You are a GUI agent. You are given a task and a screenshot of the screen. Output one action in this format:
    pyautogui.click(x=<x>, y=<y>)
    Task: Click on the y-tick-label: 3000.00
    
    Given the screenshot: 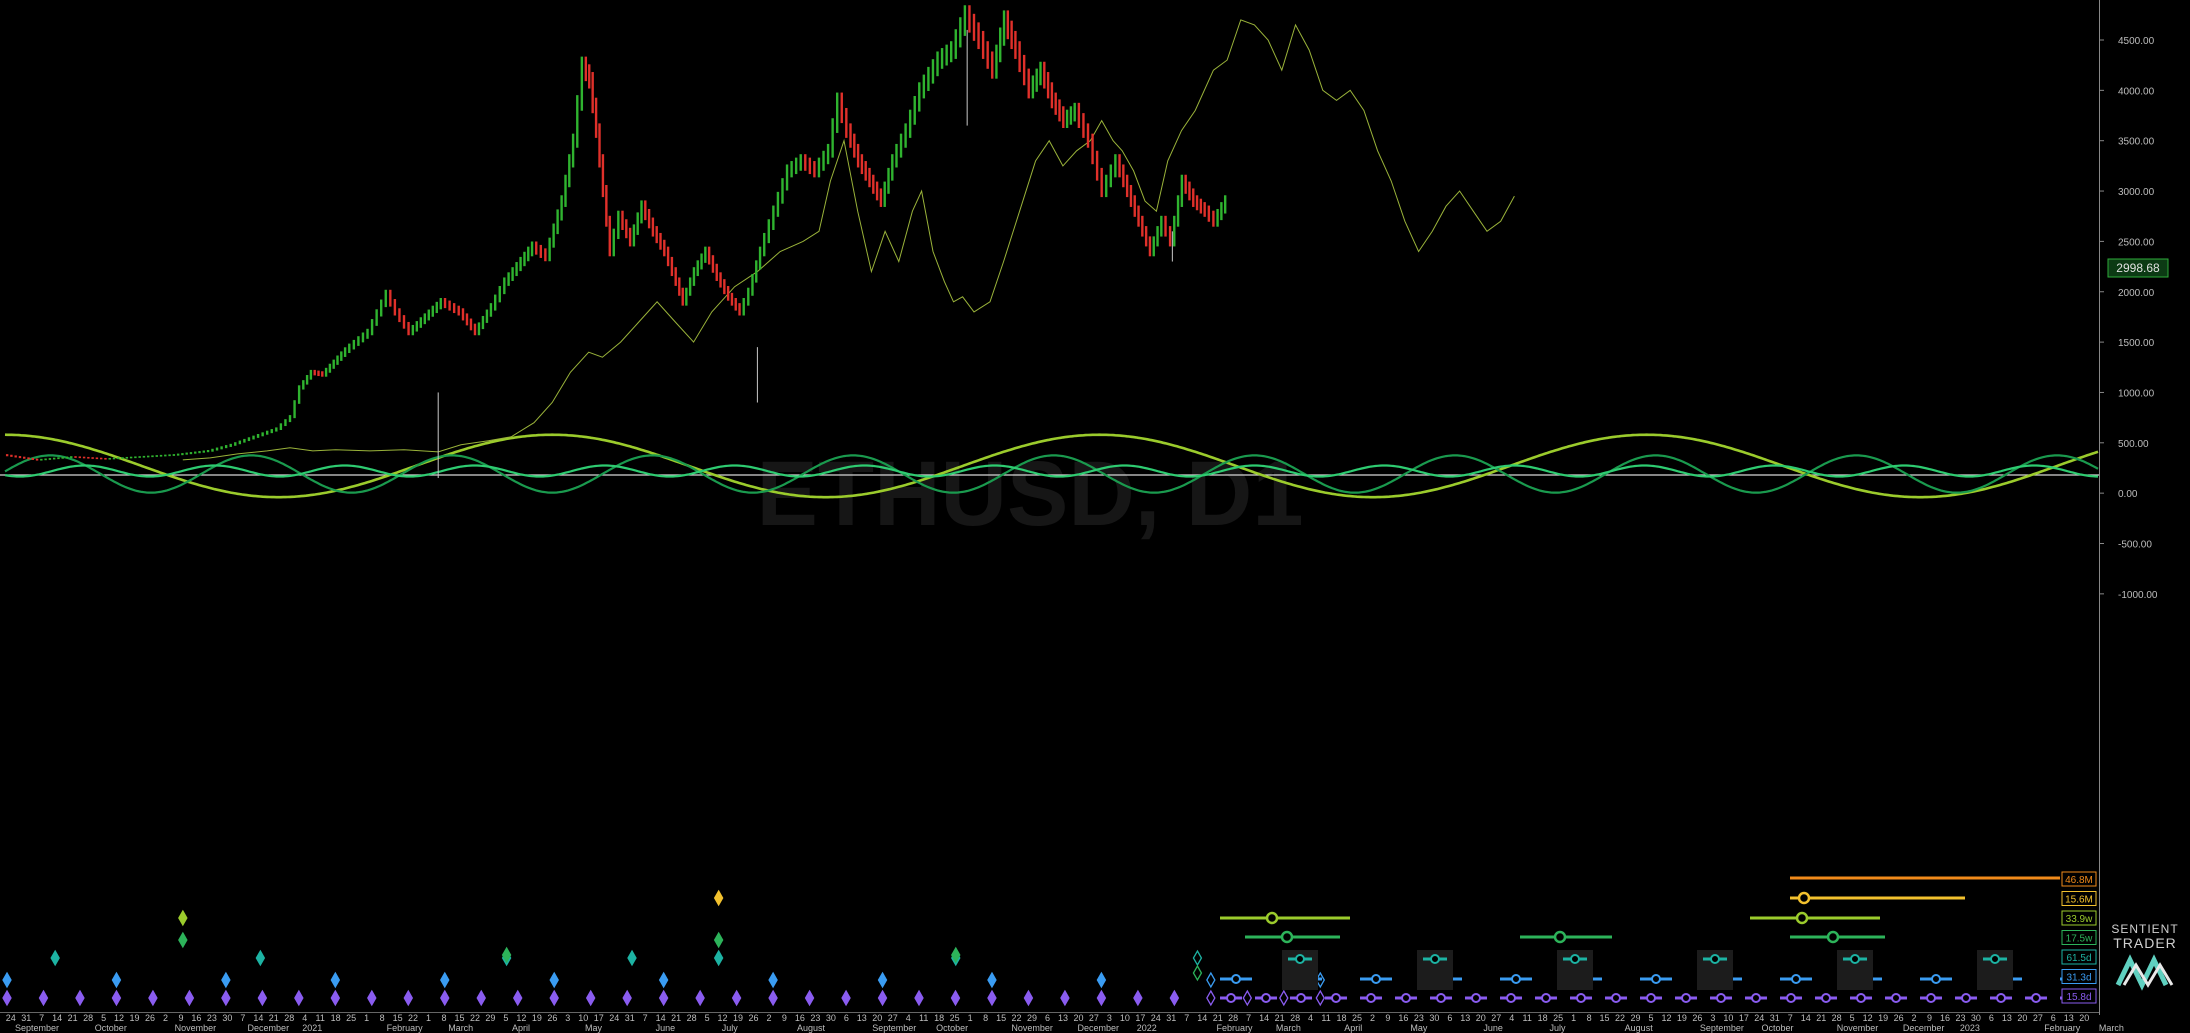 What is the action you would take?
    pyautogui.click(x=2136, y=192)
    